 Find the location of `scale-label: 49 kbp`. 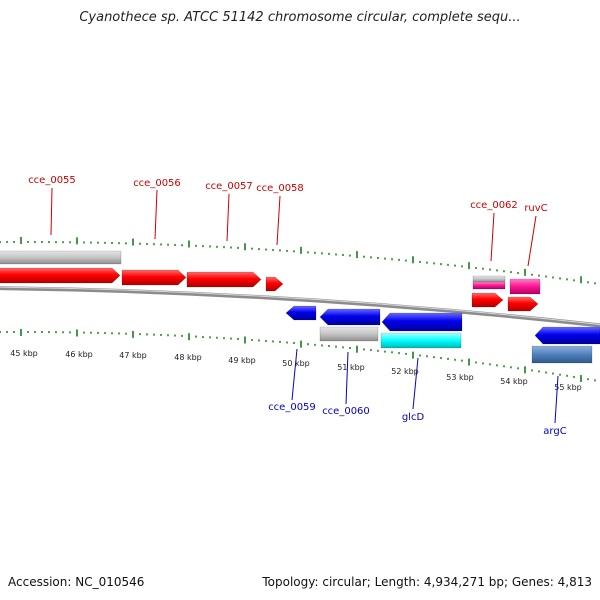

scale-label: 49 kbp is located at coordinates (242, 360).